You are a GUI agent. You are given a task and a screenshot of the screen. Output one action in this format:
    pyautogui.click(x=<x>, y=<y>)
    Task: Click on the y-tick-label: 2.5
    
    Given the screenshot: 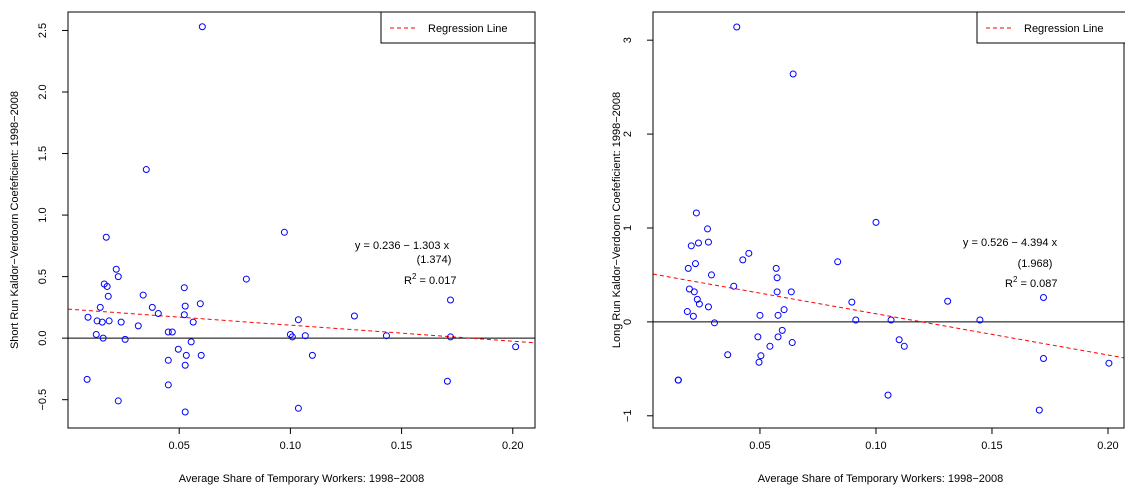 What is the action you would take?
    pyautogui.click(x=43, y=30)
    